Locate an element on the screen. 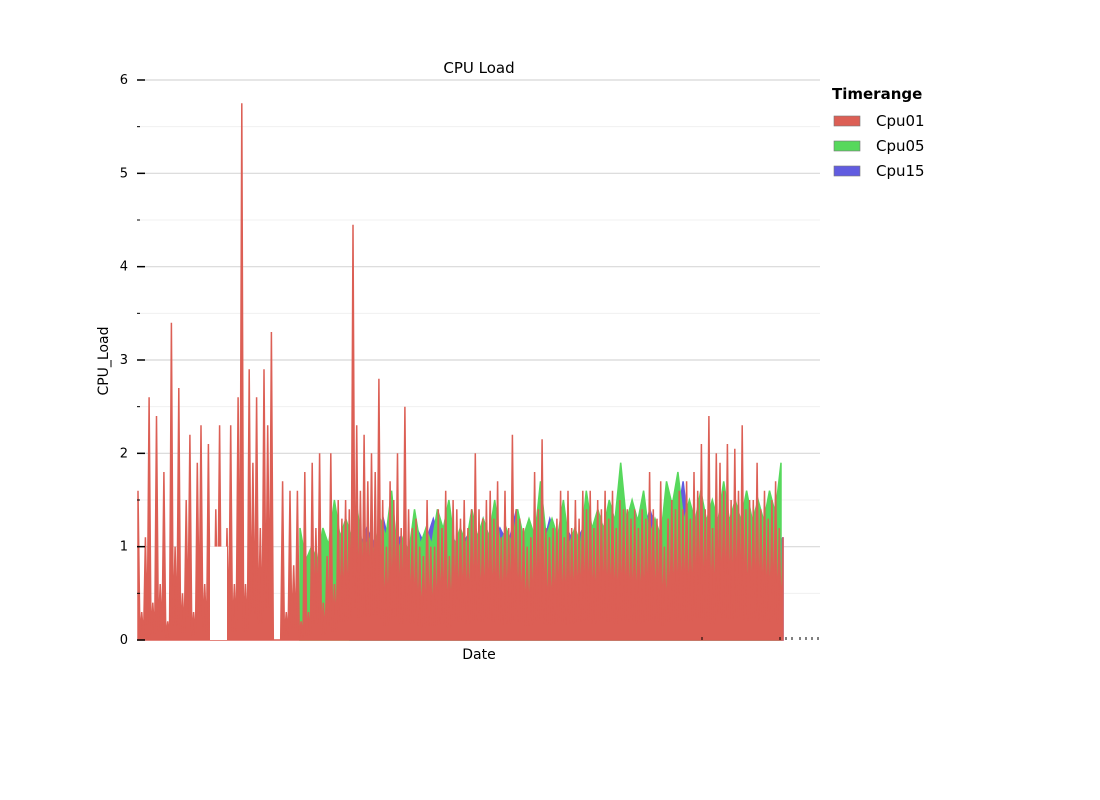 This screenshot has width=1100, height=800. legend-label-cpu05: Cpu05 is located at coordinates (900, 146).